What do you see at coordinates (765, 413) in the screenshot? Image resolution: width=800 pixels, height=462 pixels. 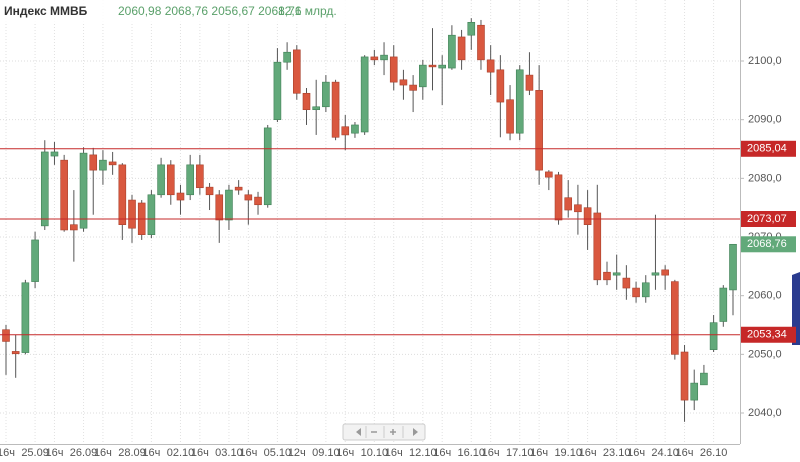 I see `y-tick-label: 2040,0` at bounding box center [765, 413].